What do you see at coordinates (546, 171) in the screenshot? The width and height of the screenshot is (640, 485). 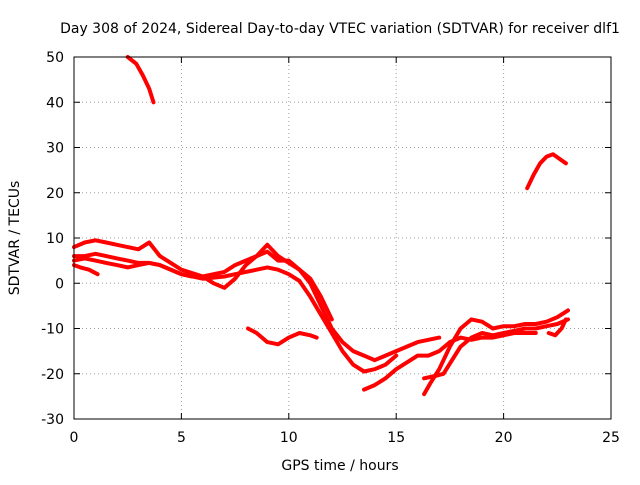 I see `series-line-s2` at bounding box center [546, 171].